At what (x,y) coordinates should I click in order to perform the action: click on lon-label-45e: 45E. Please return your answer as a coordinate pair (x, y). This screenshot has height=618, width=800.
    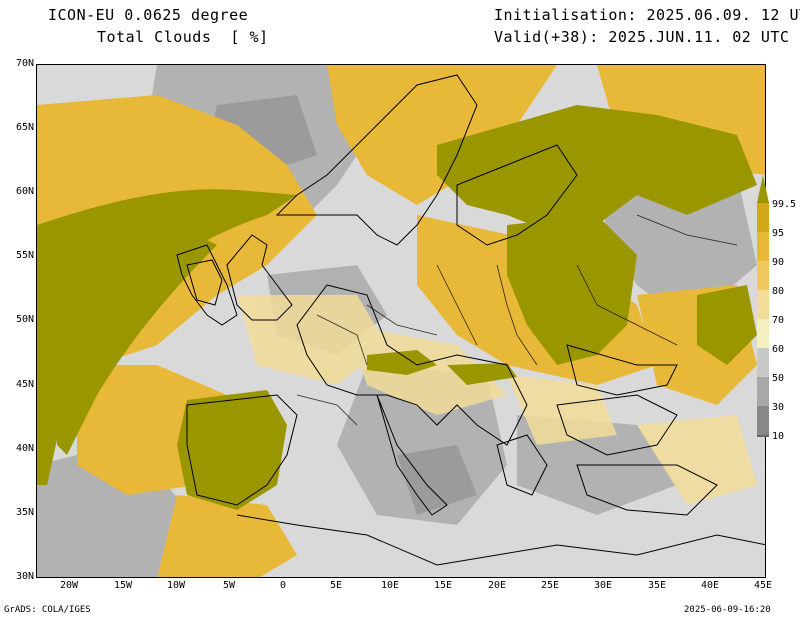
    Looking at the image, I should click on (763, 585).